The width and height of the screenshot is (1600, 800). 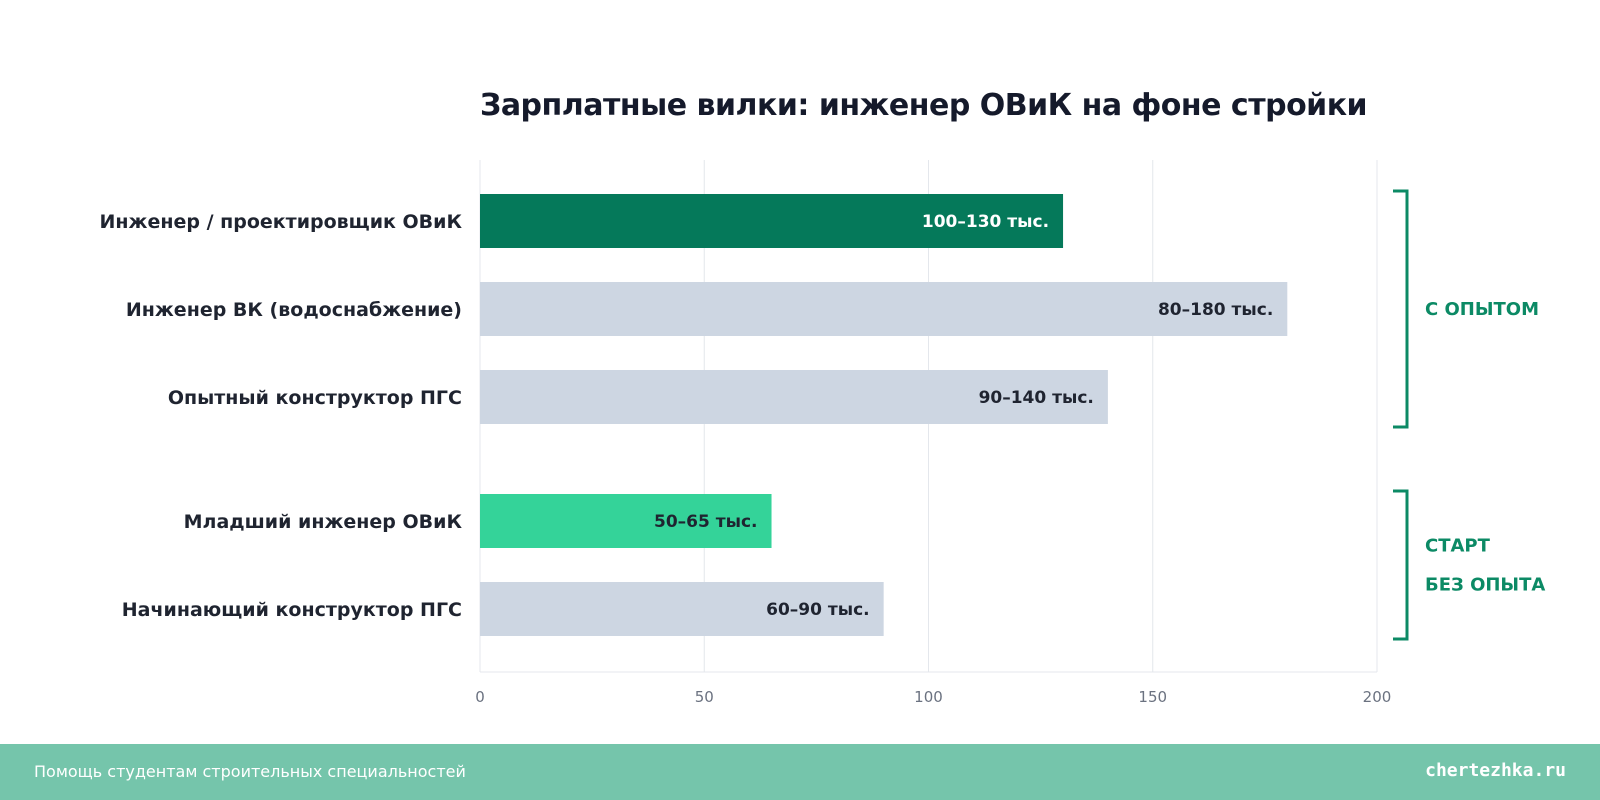 I want to click on bar-value-label: 100–130 тыс., so click(x=985, y=222).